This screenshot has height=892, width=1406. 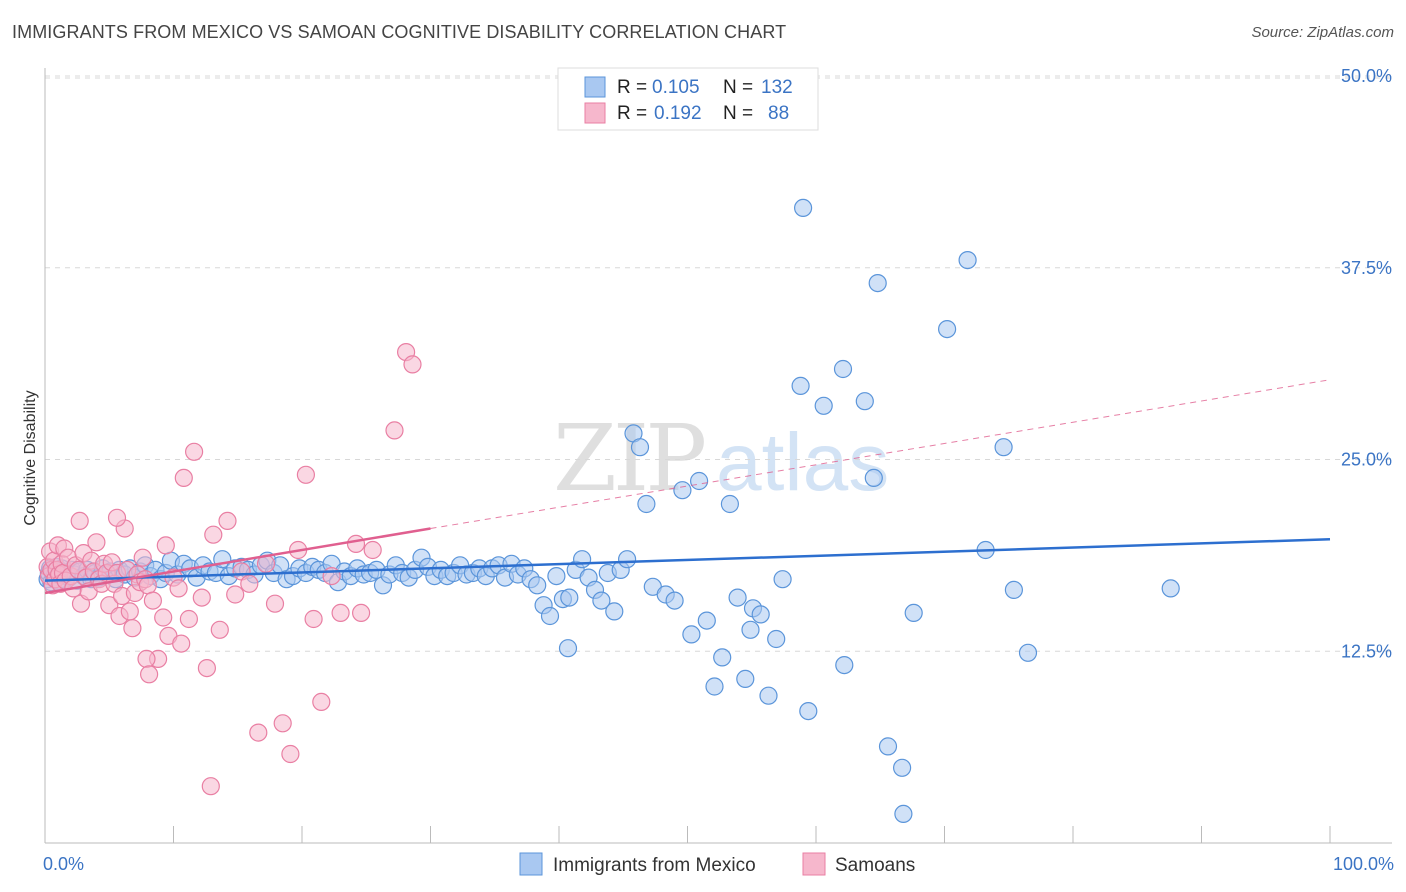 What do you see at coordinates (1366, 268) in the screenshot?
I see `y-tick-label: 37.5%` at bounding box center [1366, 268].